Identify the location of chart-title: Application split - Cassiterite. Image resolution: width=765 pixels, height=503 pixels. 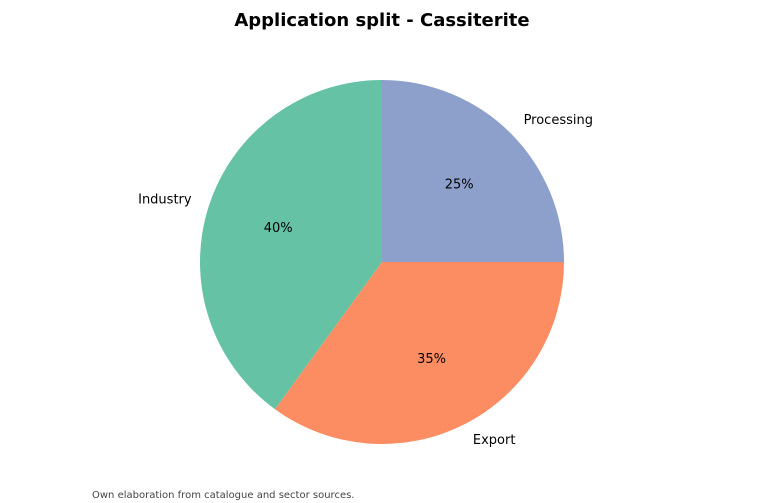
(381, 20).